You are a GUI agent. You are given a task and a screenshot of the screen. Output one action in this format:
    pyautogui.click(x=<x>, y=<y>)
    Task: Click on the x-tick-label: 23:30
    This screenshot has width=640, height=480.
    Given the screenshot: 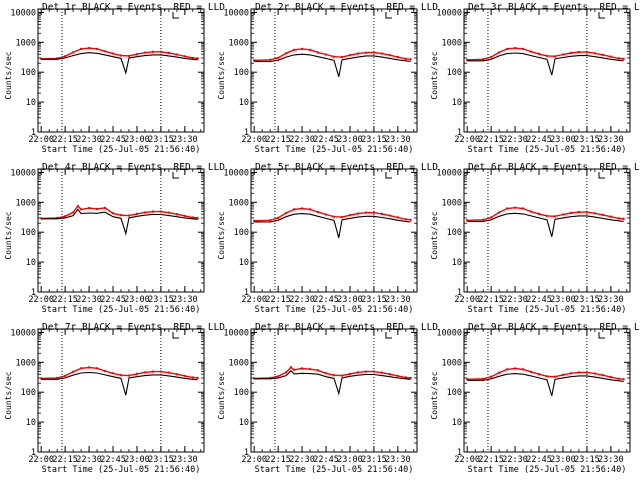 What is the action you would take?
    pyautogui.click(x=185, y=140)
    